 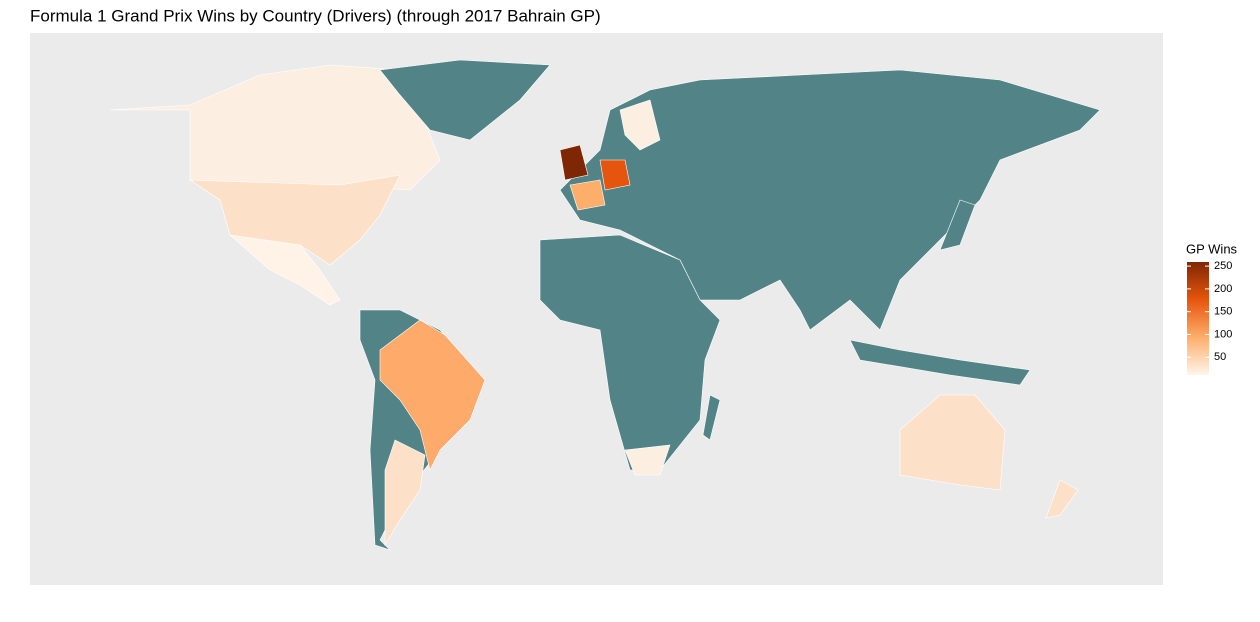 I want to click on legend-tick-label: 100, so click(x=1223, y=334).